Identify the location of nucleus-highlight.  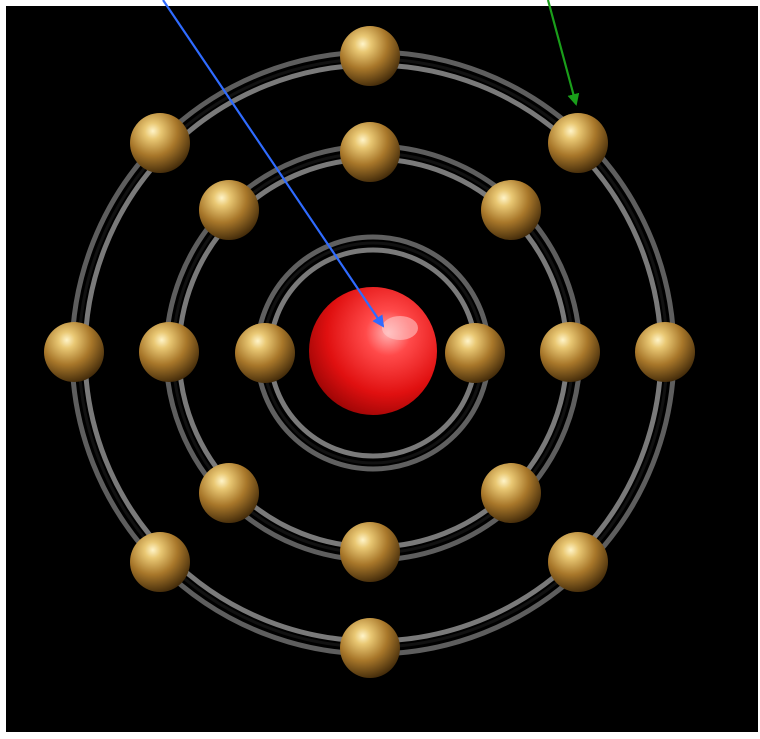
(400, 328).